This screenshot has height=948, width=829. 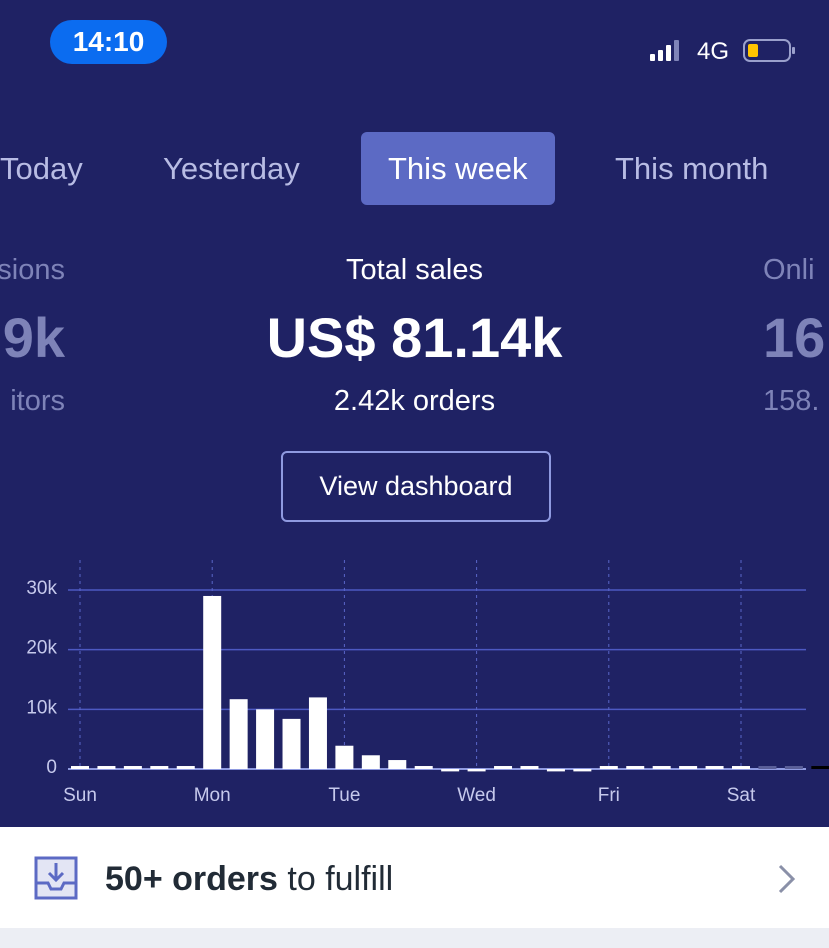 I want to click on metric-title: Onli, so click(x=789, y=270).